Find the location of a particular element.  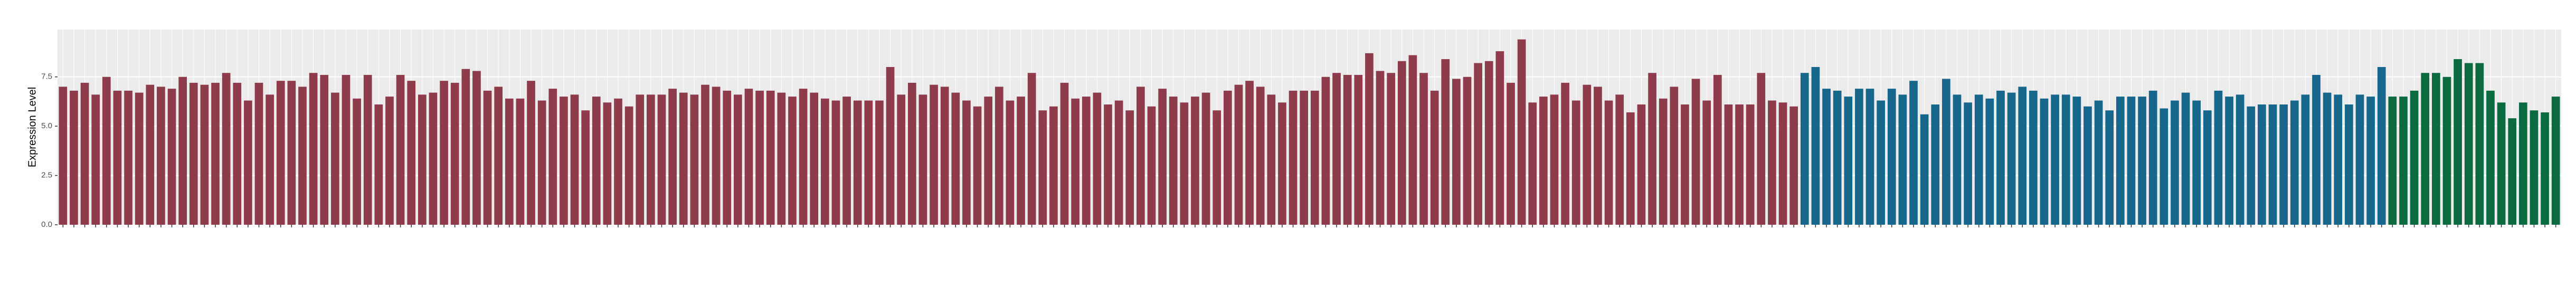

y-tick-label: 2.5 is located at coordinates (46, 175).